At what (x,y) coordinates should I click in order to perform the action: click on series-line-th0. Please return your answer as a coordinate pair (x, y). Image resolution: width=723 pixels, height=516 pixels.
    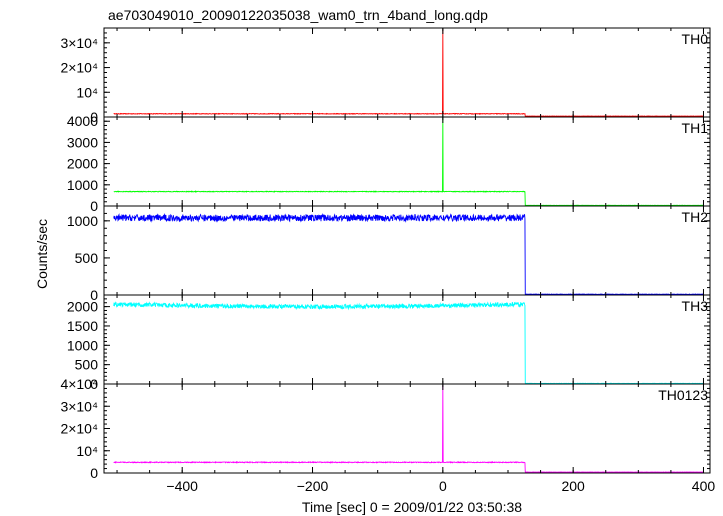
    Looking at the image, I should click on (408, 73).